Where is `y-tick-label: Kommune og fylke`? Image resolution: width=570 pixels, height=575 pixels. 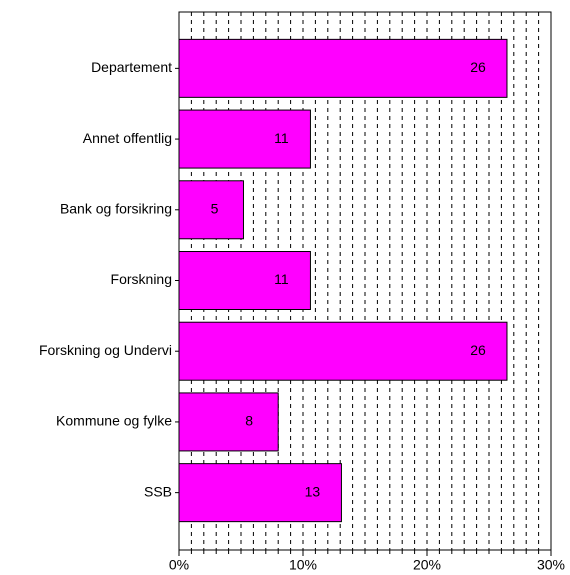 y-tick-label: Kommune og fylke is located at coordinates (114, 421).